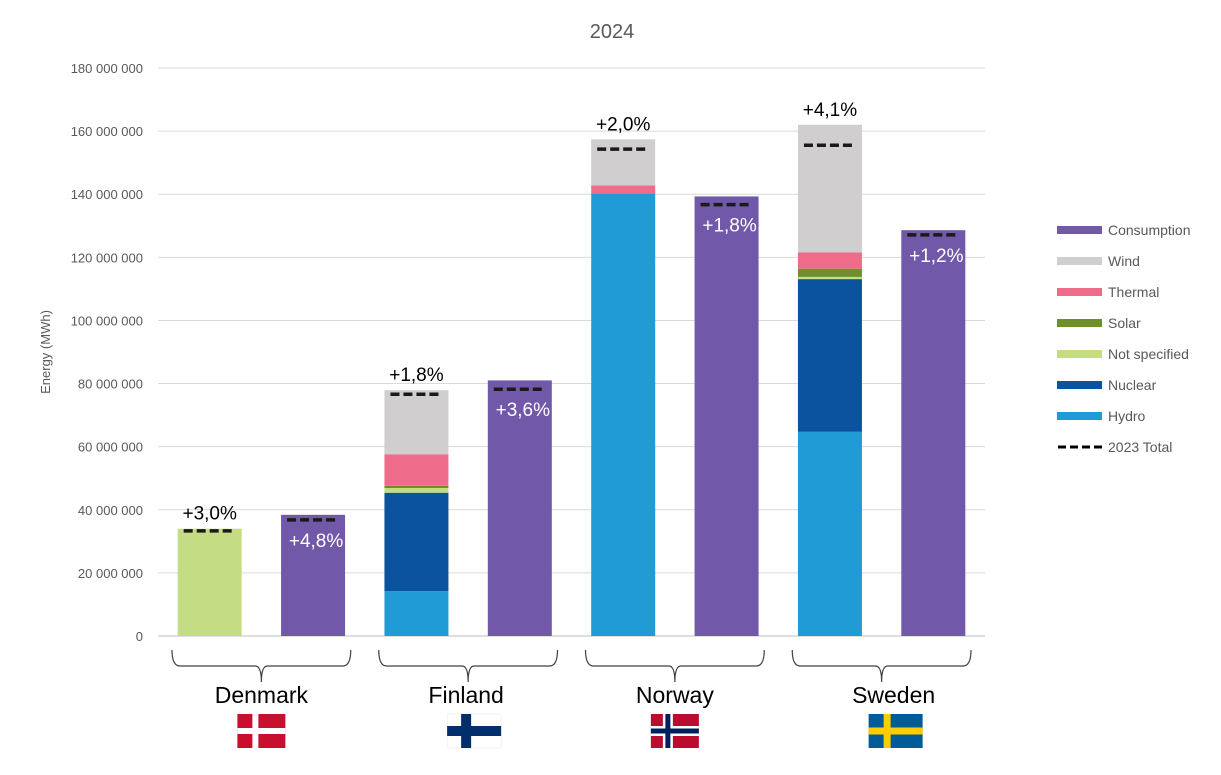 The image size is (1221, 775). Describe the element at coordinates (1149, 230) in the screenshot. I see `legend-label: Consumption` at that location.